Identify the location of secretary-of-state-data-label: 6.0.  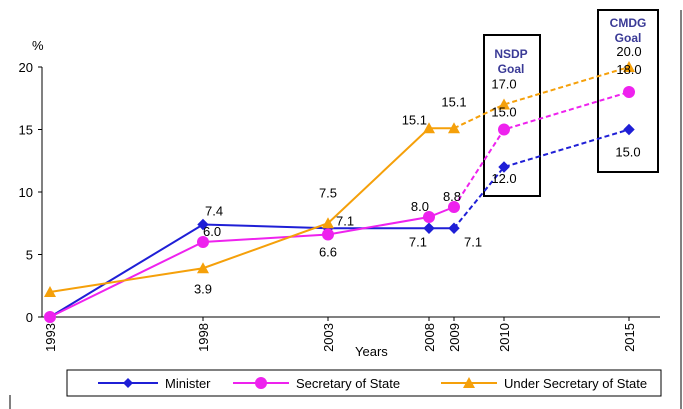
(212, 231).